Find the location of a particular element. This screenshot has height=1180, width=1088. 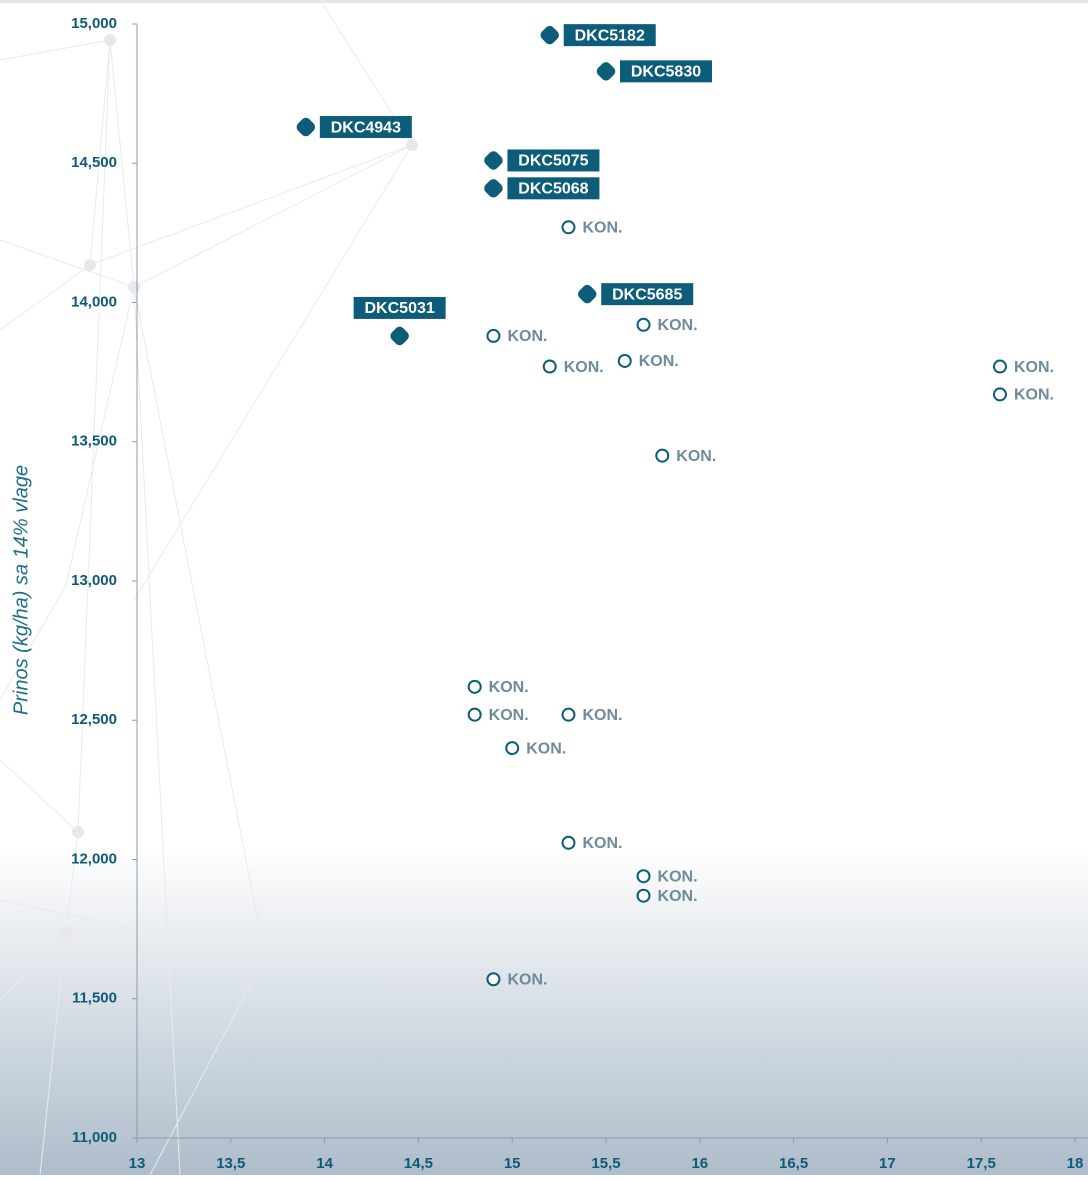

point-label: DKC5031 is located at coordinates (400, 308).